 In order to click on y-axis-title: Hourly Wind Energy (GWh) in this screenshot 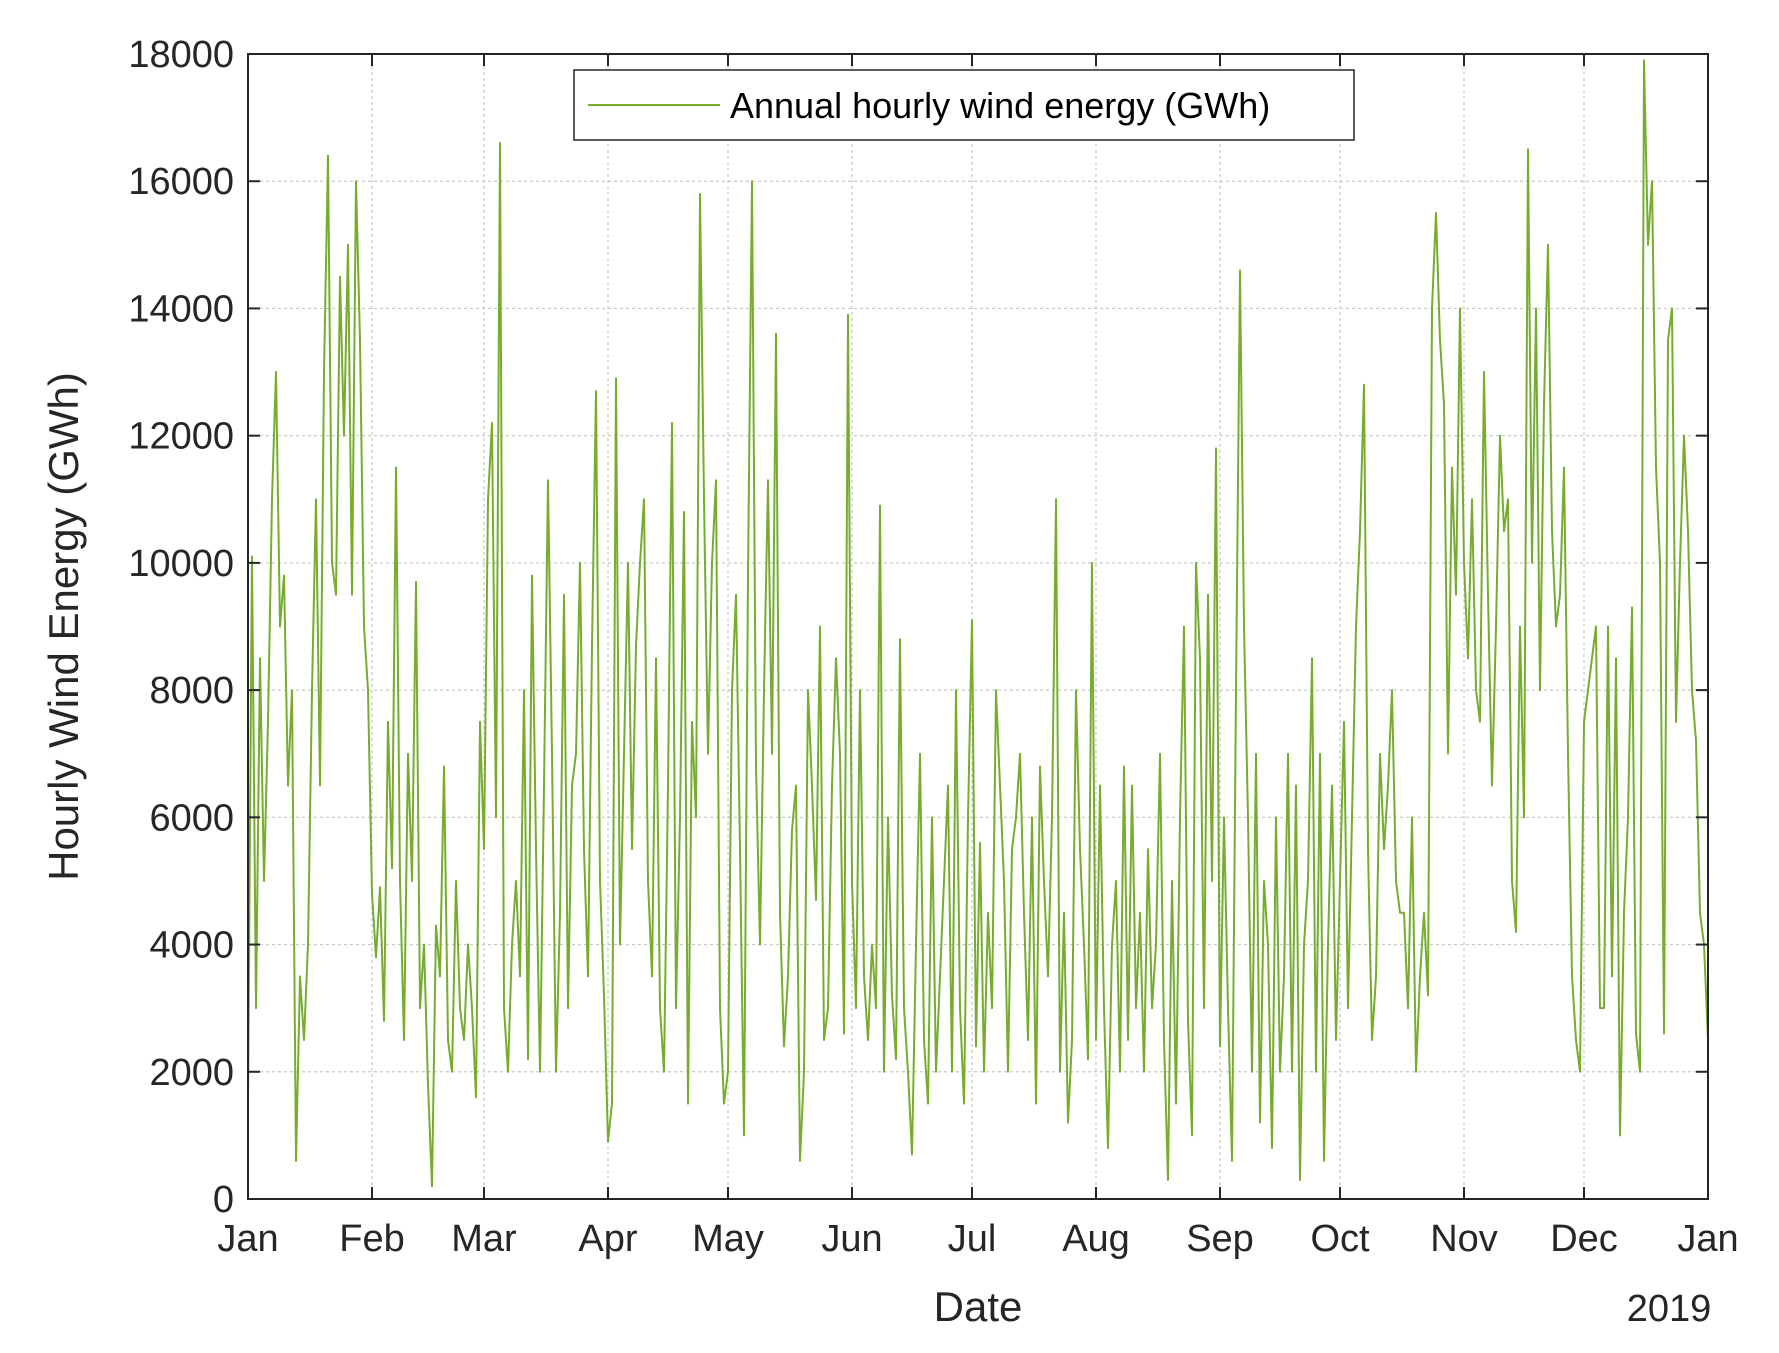, I will do `click(63, 626)`.